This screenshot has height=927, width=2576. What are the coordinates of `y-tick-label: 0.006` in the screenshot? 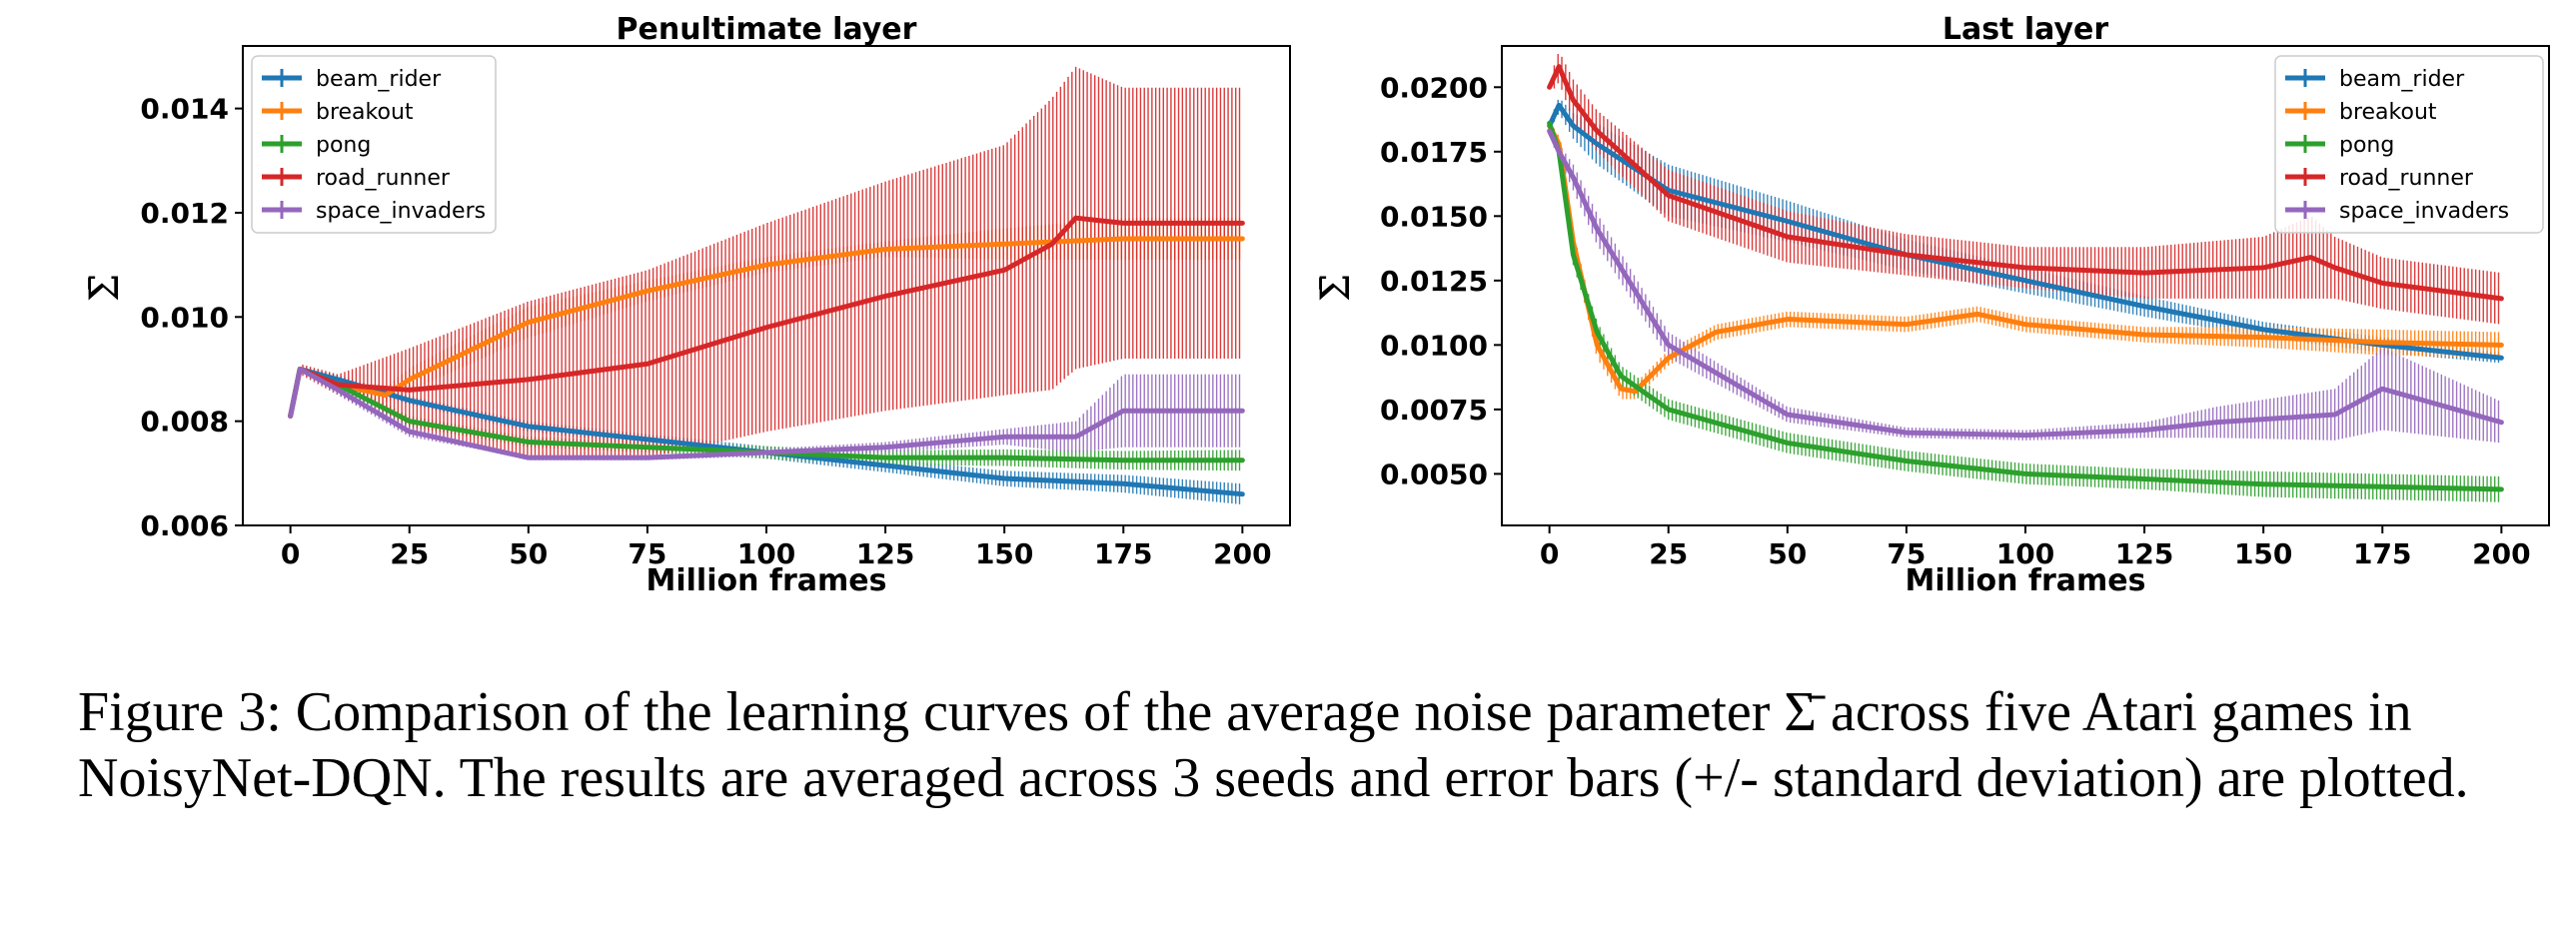 It's located at (184, 525).